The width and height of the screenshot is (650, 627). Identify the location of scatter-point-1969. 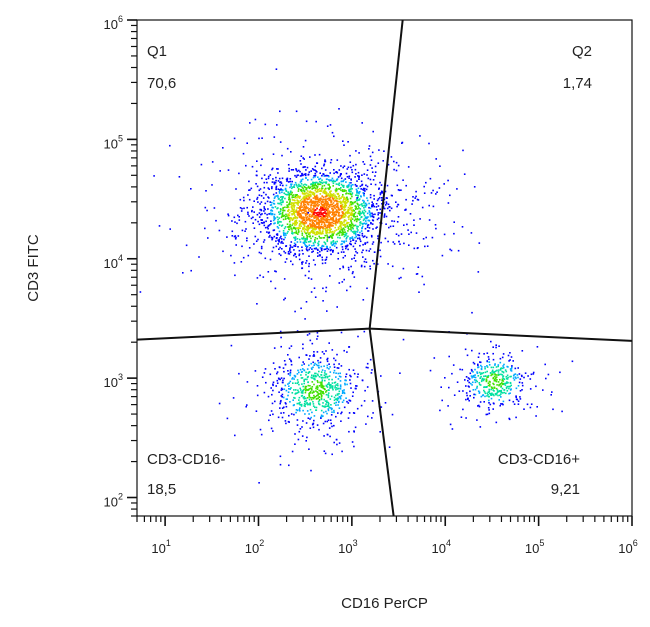
(358, 219).